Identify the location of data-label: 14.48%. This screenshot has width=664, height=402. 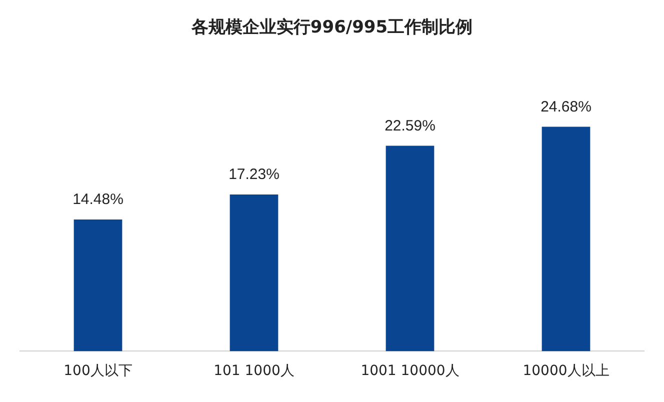
(98, 199).